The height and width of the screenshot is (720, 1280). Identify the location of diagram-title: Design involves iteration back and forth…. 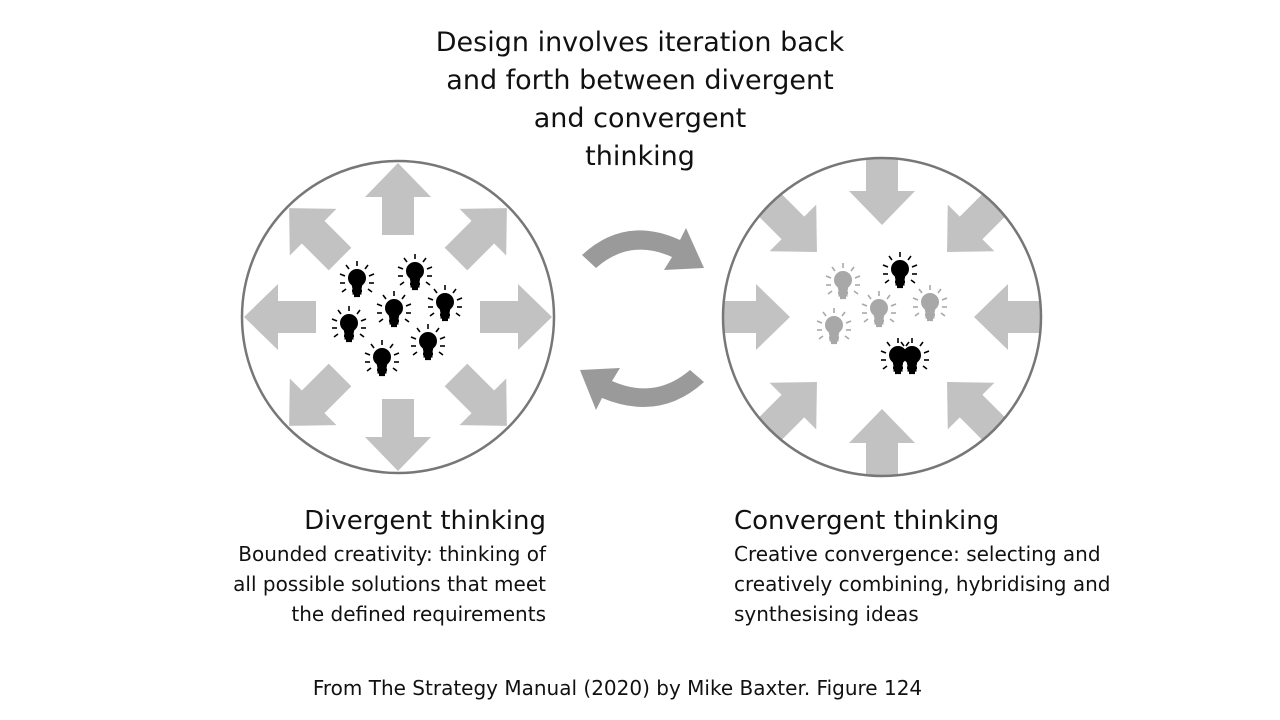
(640, 100).